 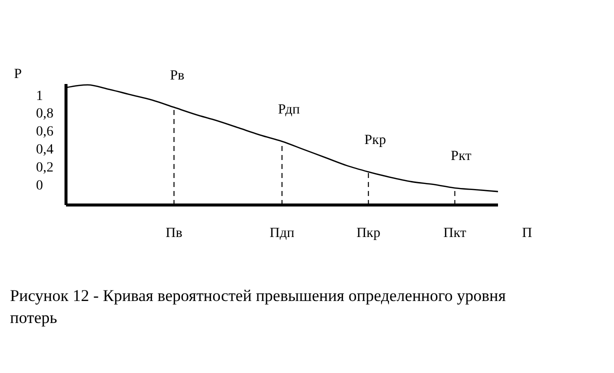 I want to click on y-tick-label: 0,4, so click(x=45, y=150).